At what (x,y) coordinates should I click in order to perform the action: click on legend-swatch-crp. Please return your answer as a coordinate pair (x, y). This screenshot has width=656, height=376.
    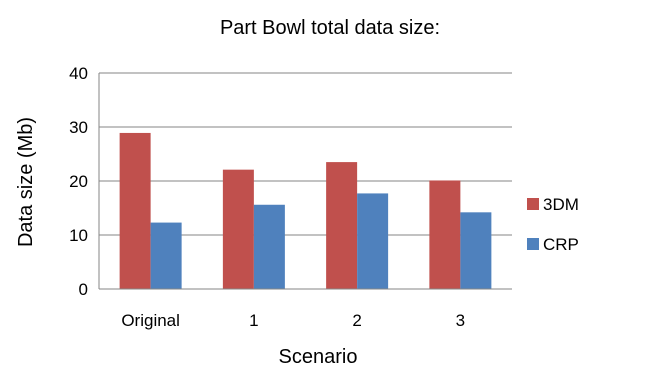
    Looking at the image, I should click on (533, 244).